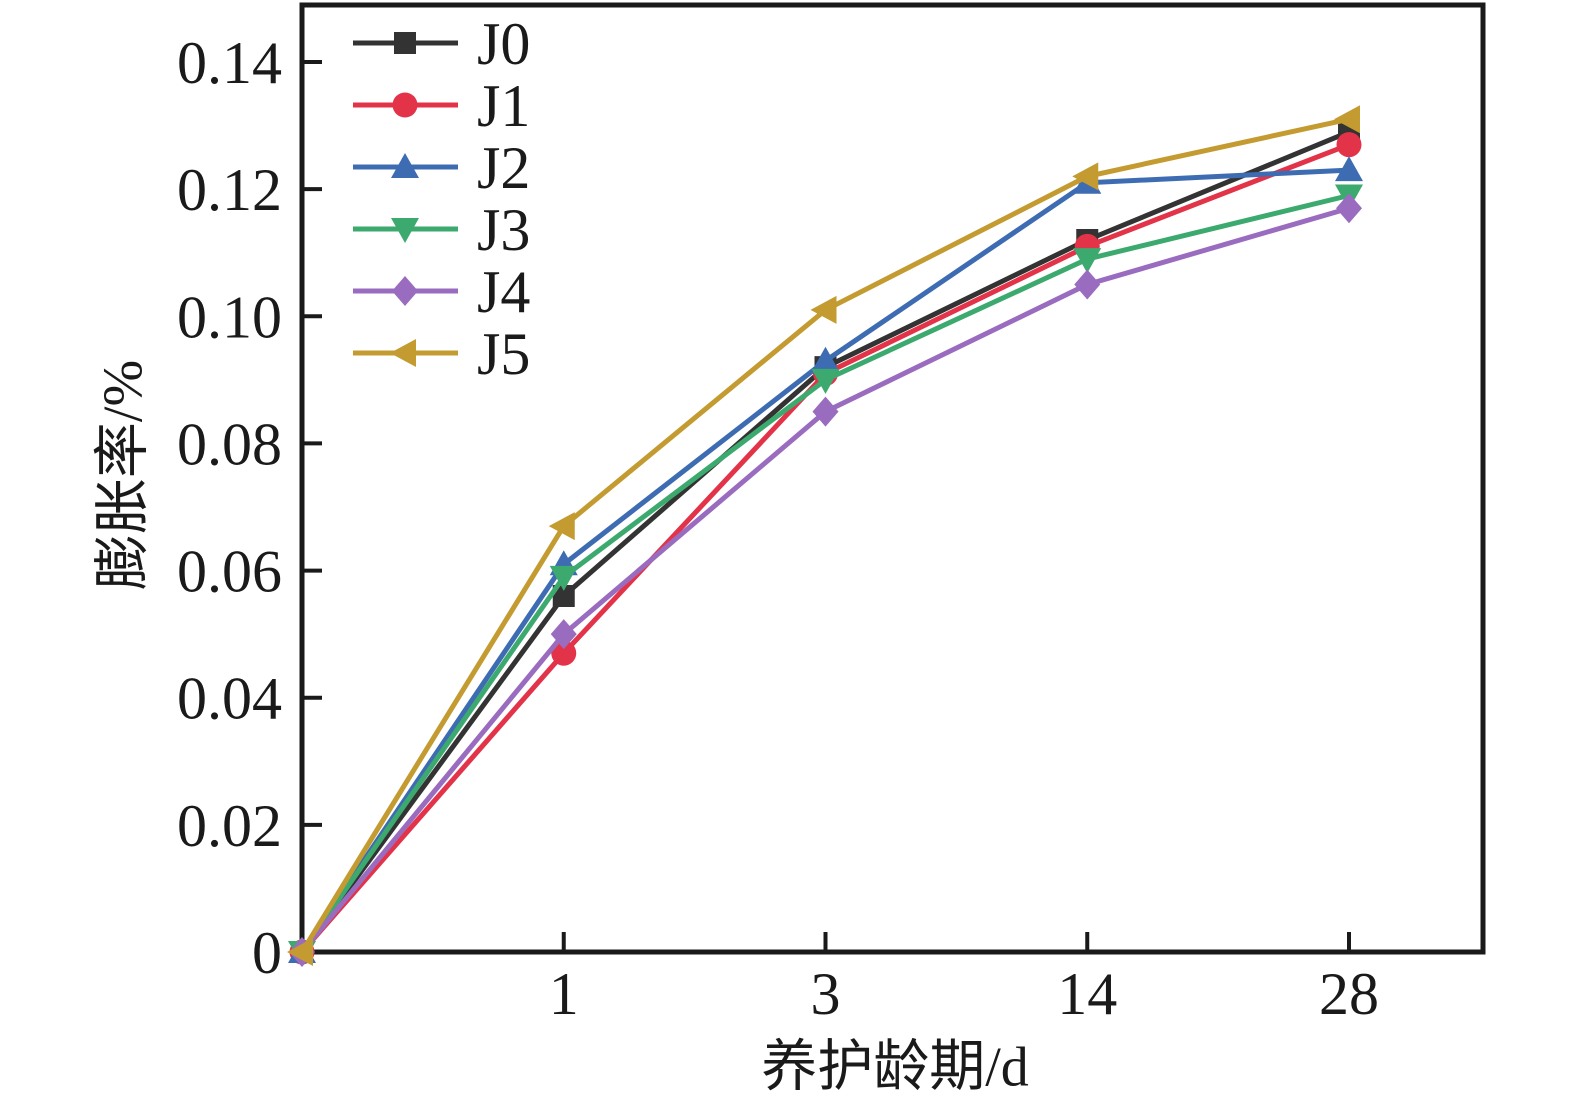  I want to click on legend-label: J1, so click(503, 106).